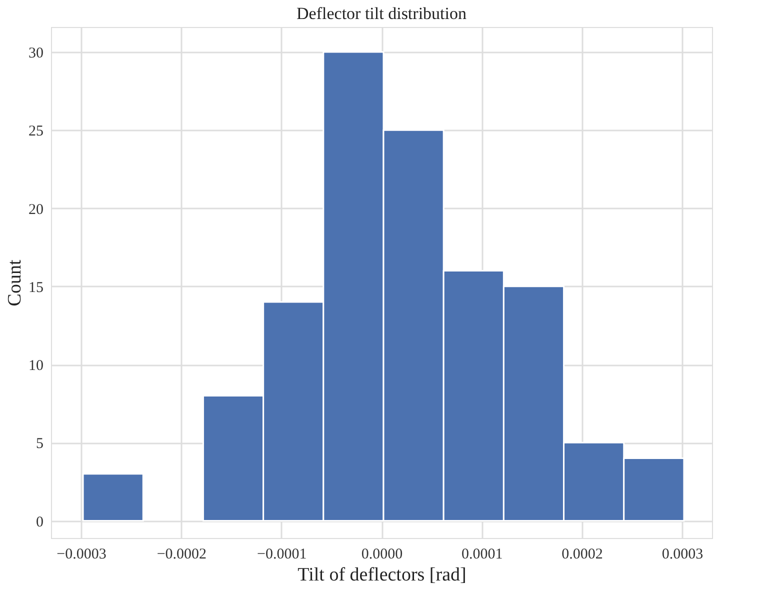  I want to click on x-tick-label: −0.0001, so click(281, 554).